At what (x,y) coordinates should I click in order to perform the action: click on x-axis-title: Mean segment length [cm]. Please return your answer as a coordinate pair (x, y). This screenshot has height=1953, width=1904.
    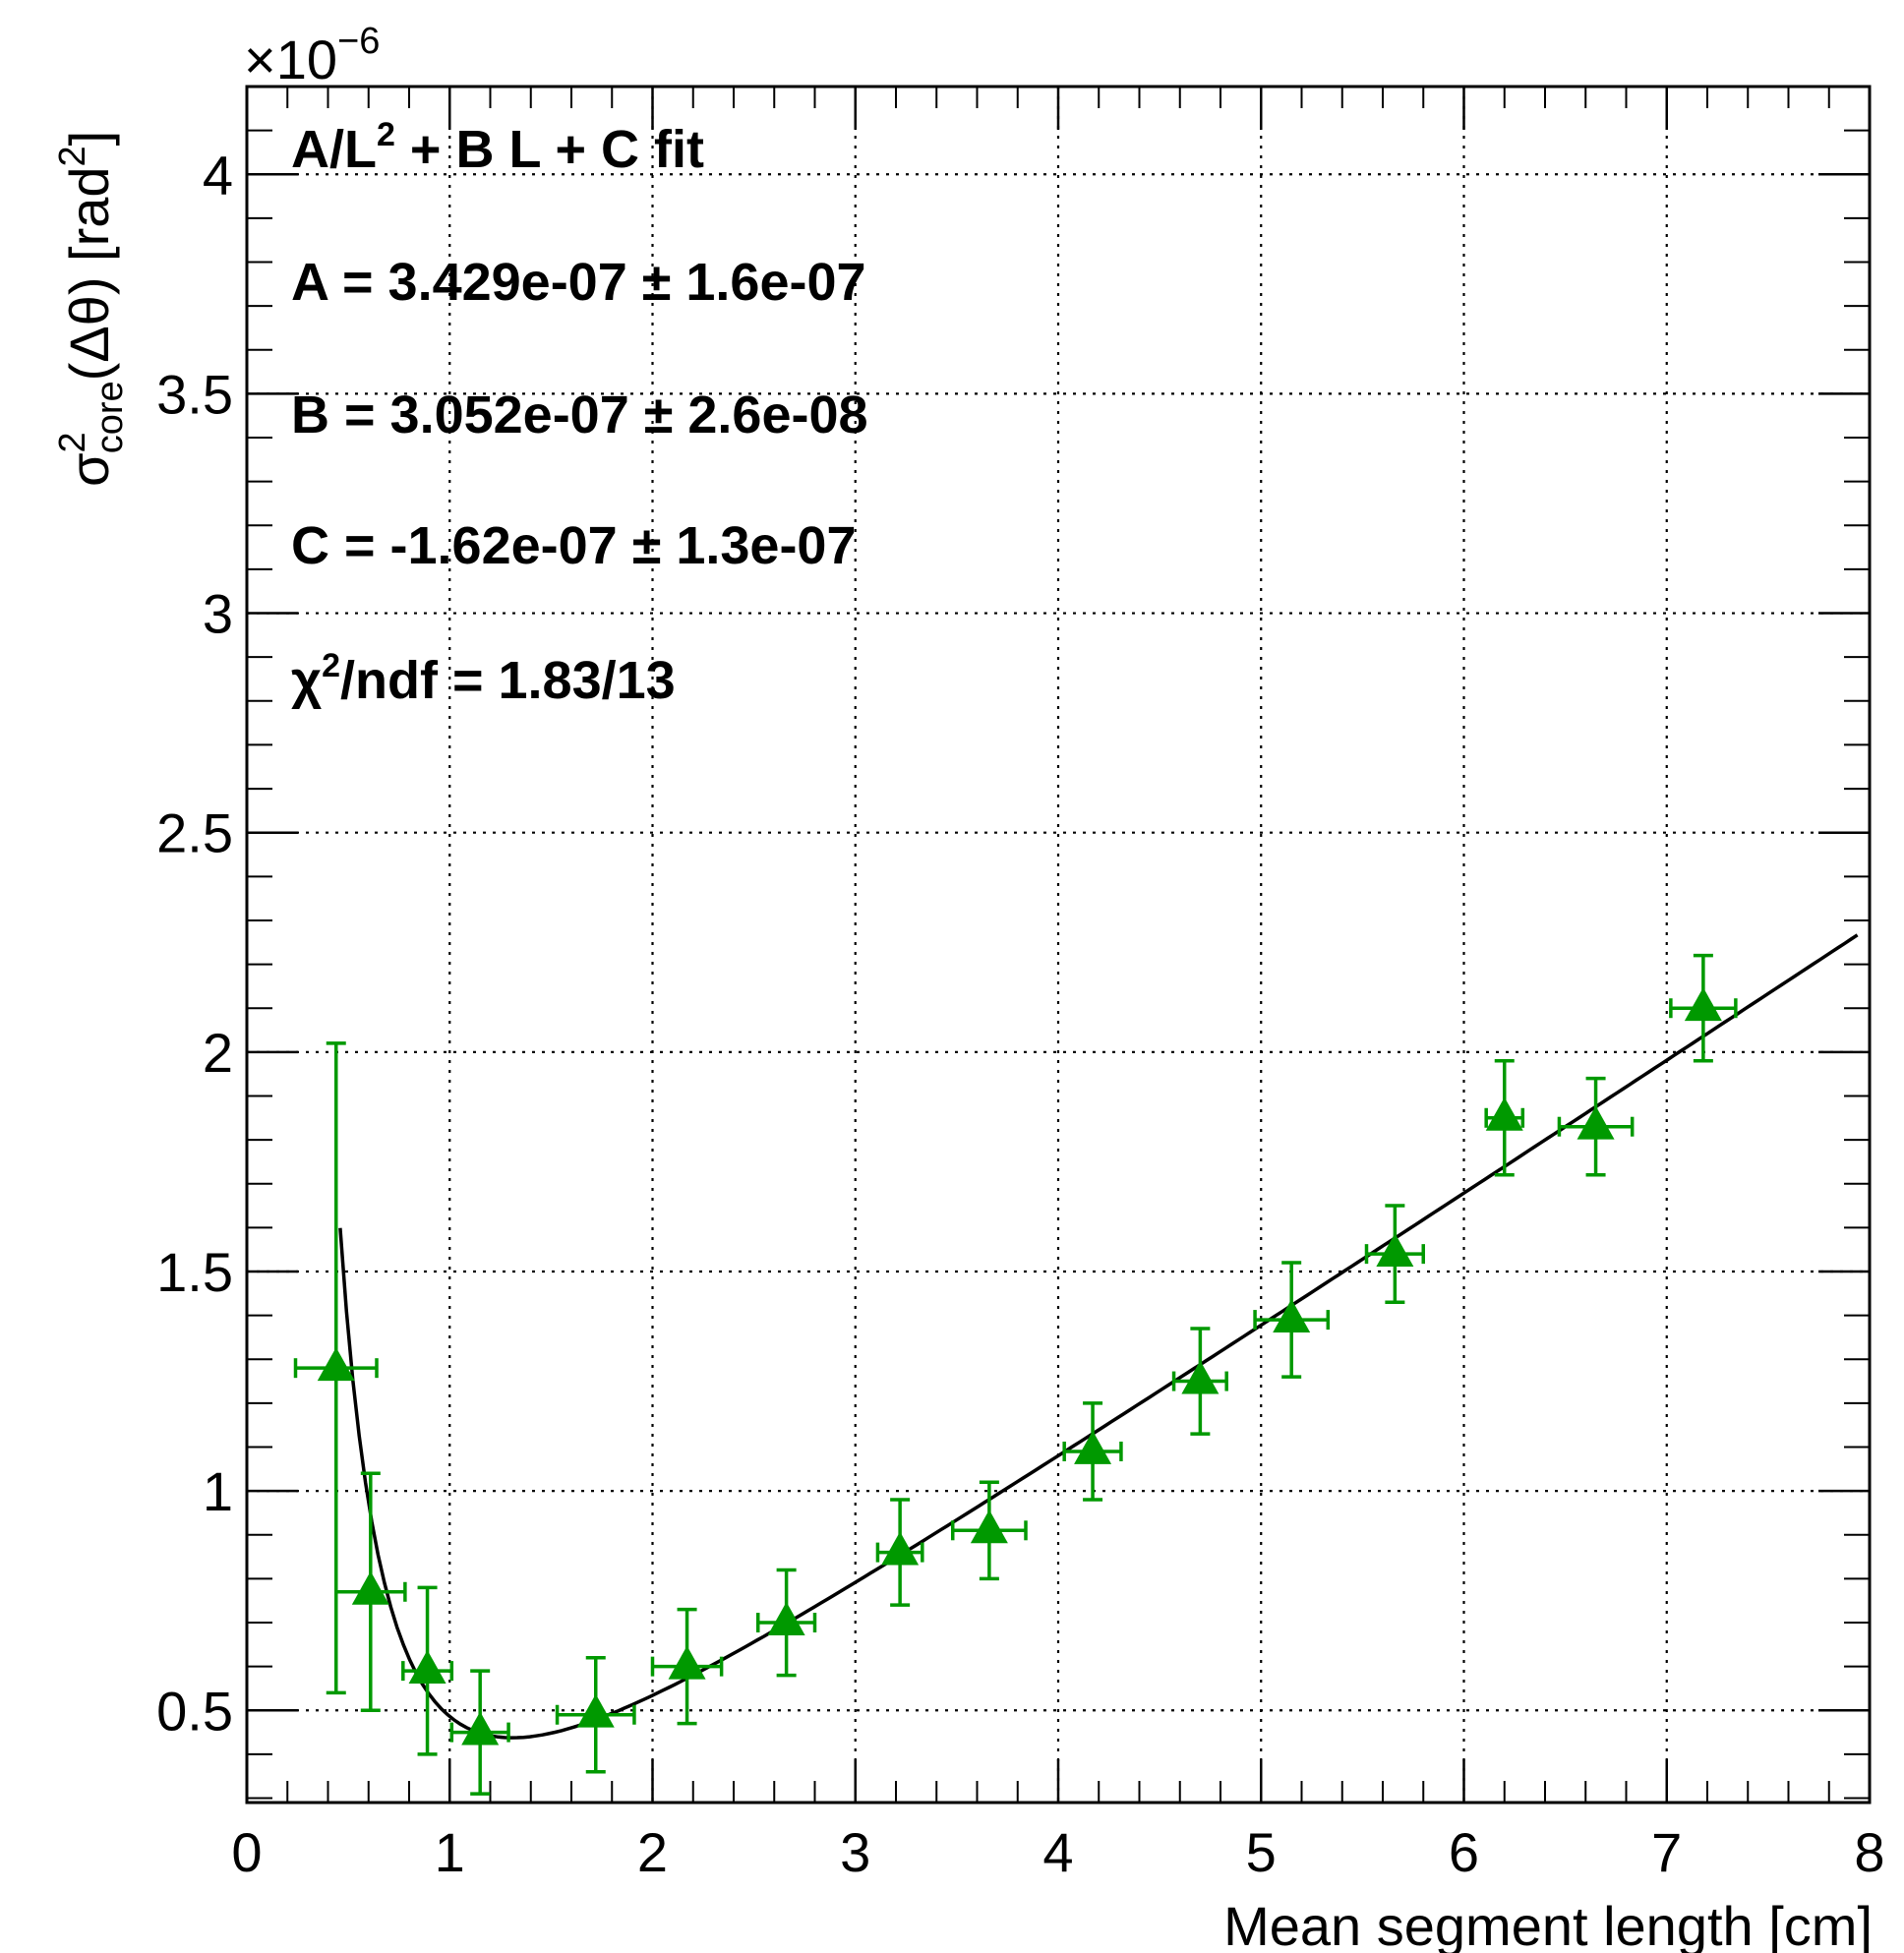
    Looking at the image, I should click on (1548, 1924).